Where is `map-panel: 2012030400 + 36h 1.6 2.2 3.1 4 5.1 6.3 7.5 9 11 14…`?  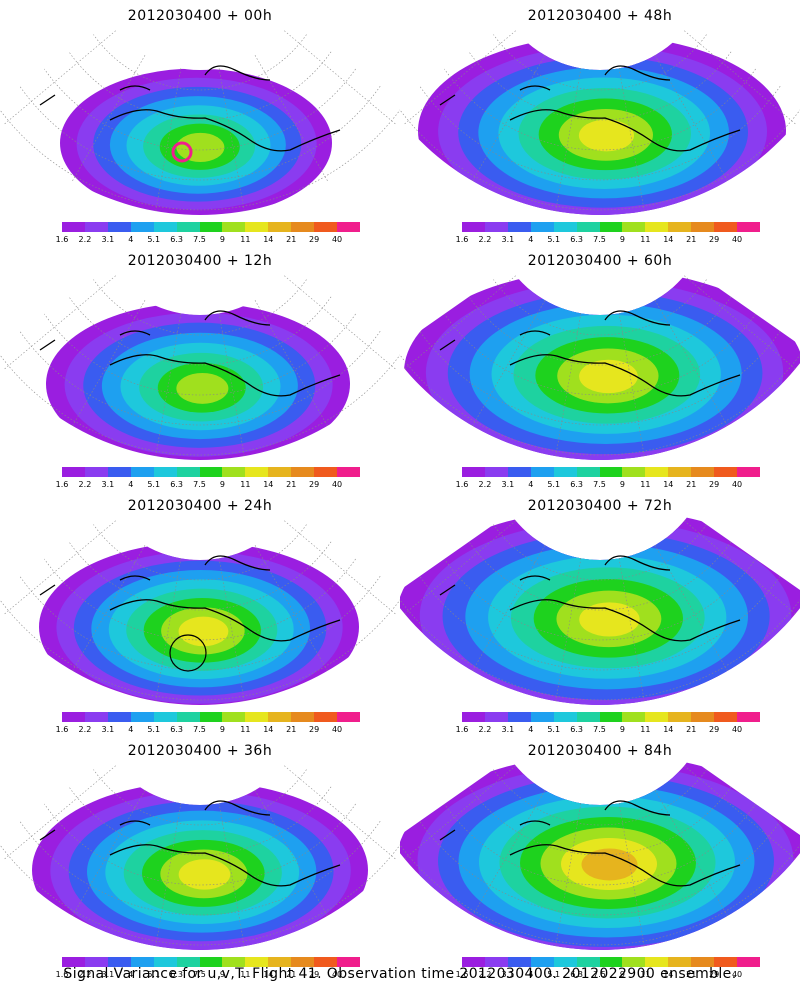 map-panel: 2012030400 + 36h 1.6 2.2 3.1 4 5.1 6.3 7.5 9 11 14… is located at coordinates (200, 857).